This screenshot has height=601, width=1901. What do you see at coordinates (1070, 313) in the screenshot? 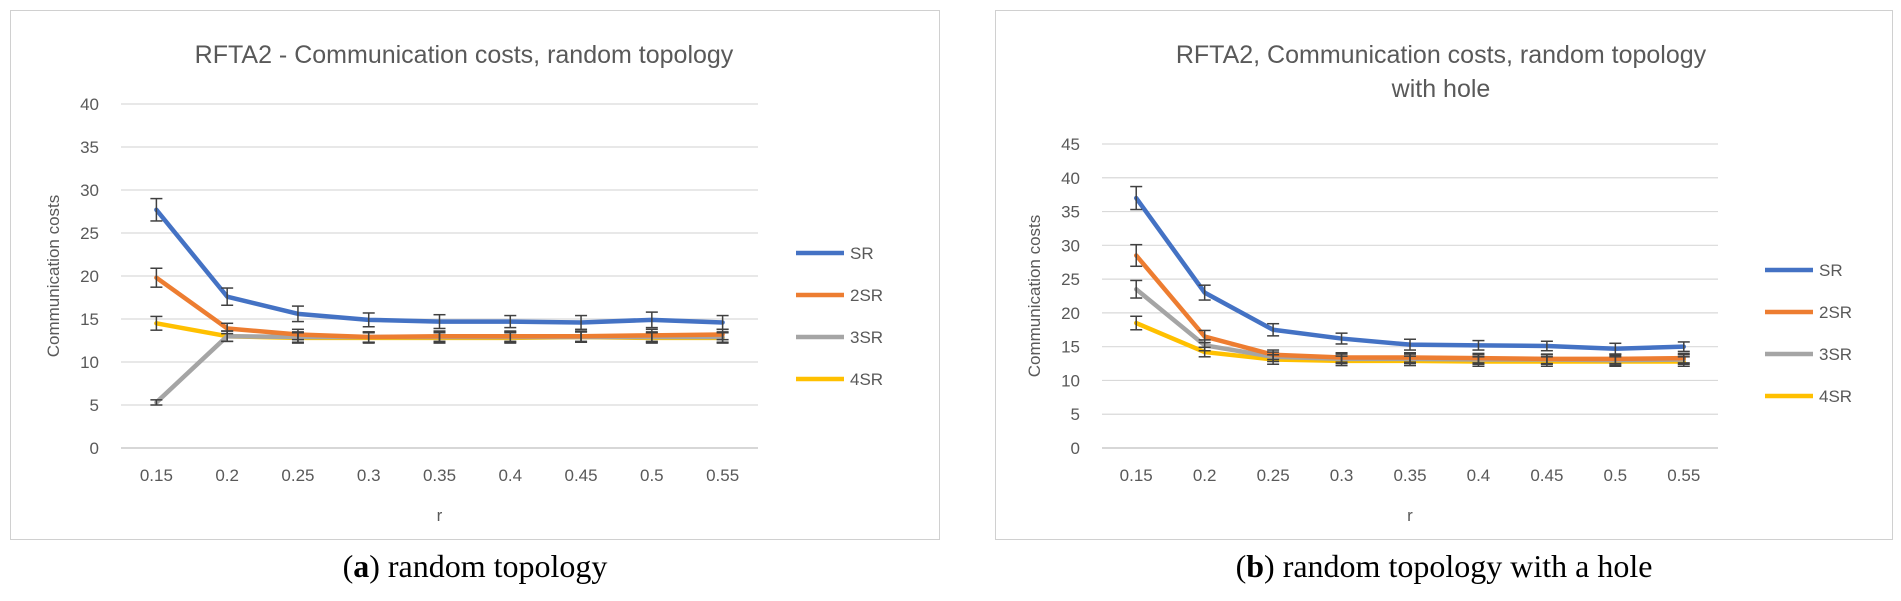
I see `y-tick-label: 20` at bounding box center [1070, 313].